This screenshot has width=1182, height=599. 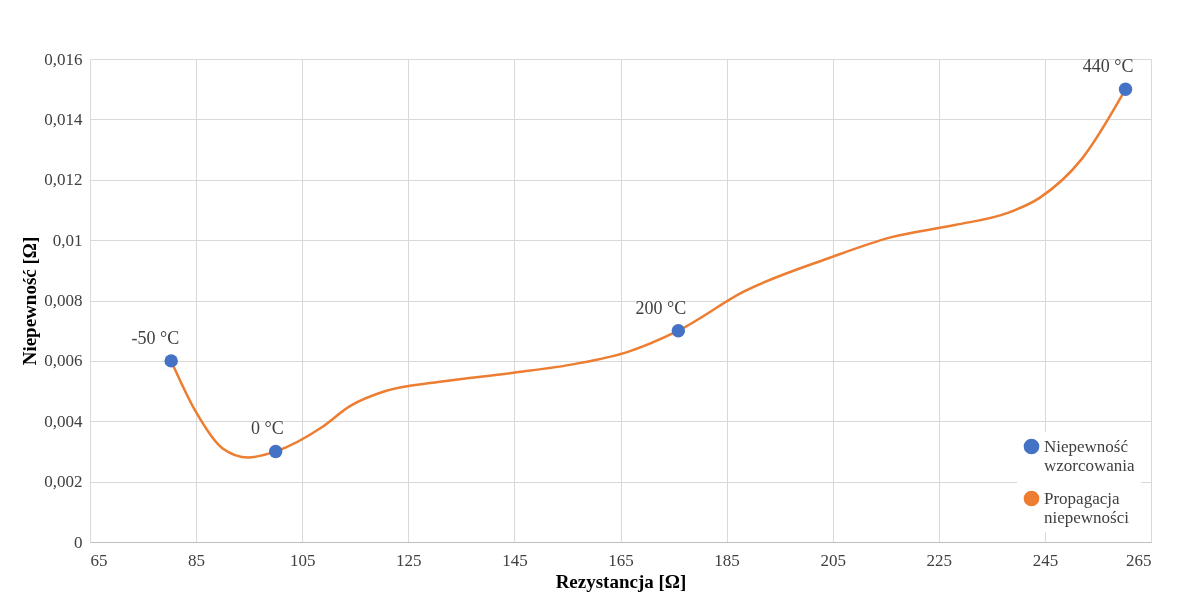 I want to click on y-tick-label: 0,01, so click(x=67, y=240).